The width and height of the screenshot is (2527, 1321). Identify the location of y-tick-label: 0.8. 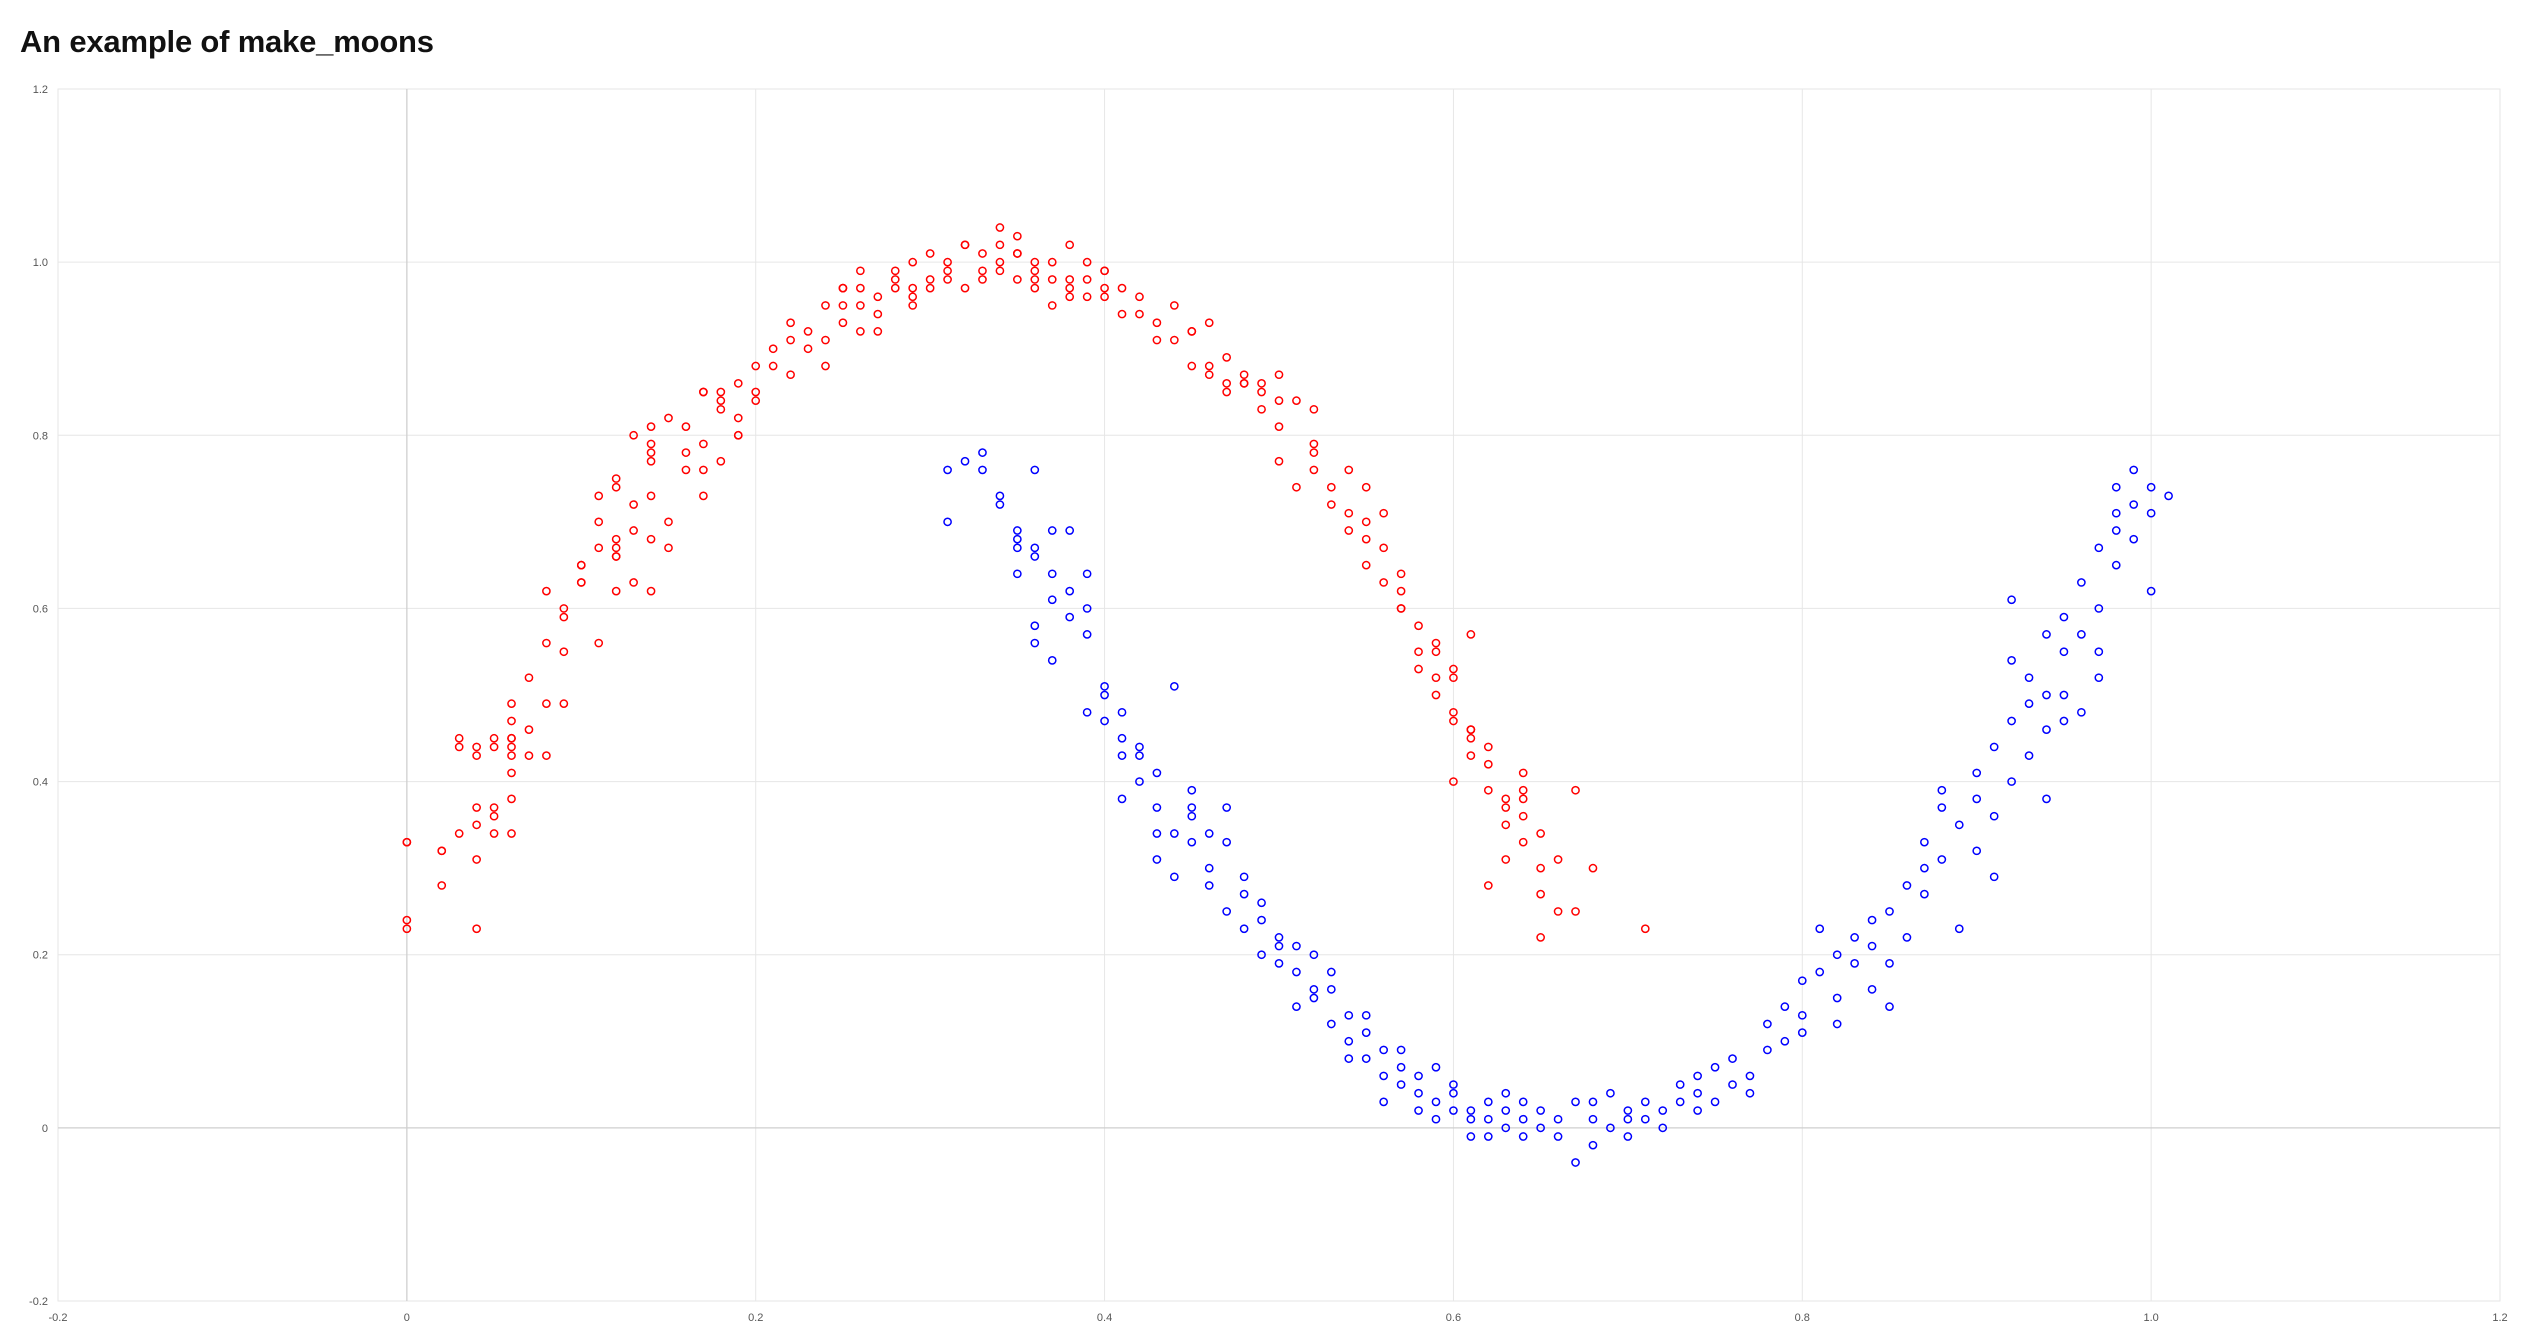
(40, 436).